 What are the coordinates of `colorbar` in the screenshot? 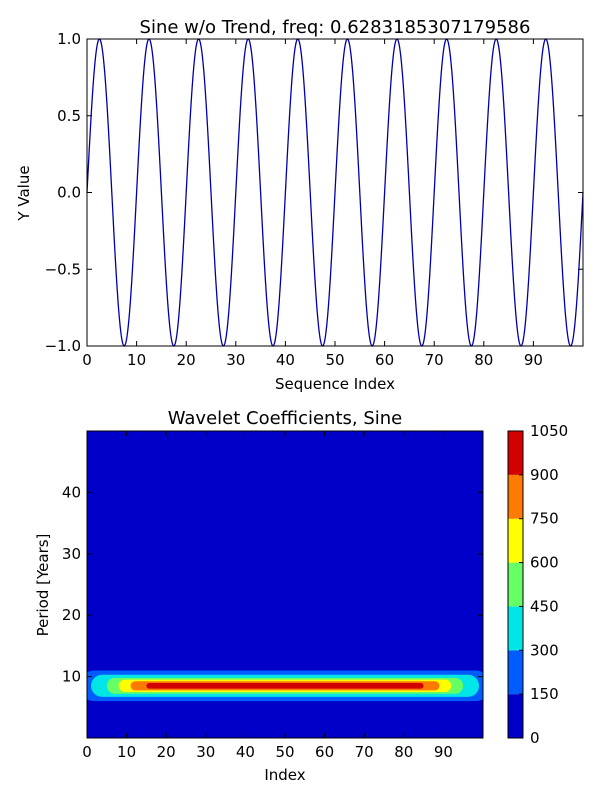 It's located at (515, 584).